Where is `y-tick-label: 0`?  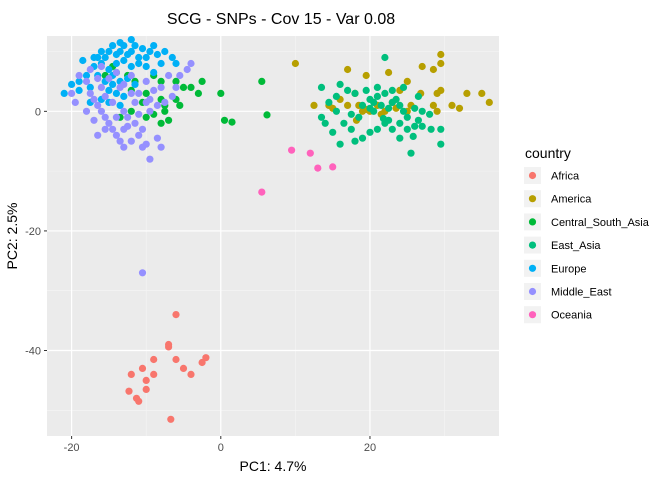
y-tick-label: 0 is located at coordinates (38, 112).